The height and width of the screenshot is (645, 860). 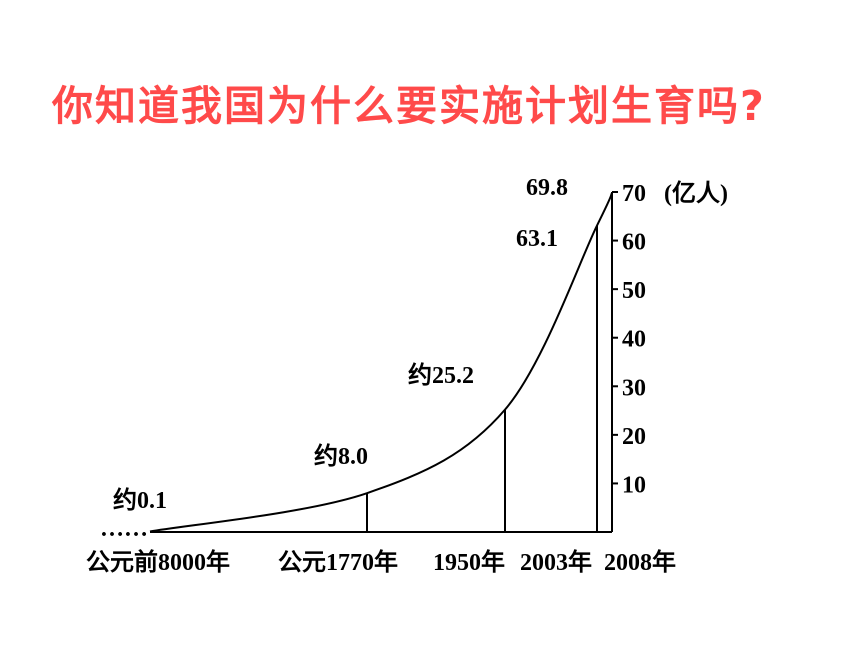 What do you see at coordinates (482, 378) in the screenshot?
I see `drop-lines` at bounding box center [482, 378].